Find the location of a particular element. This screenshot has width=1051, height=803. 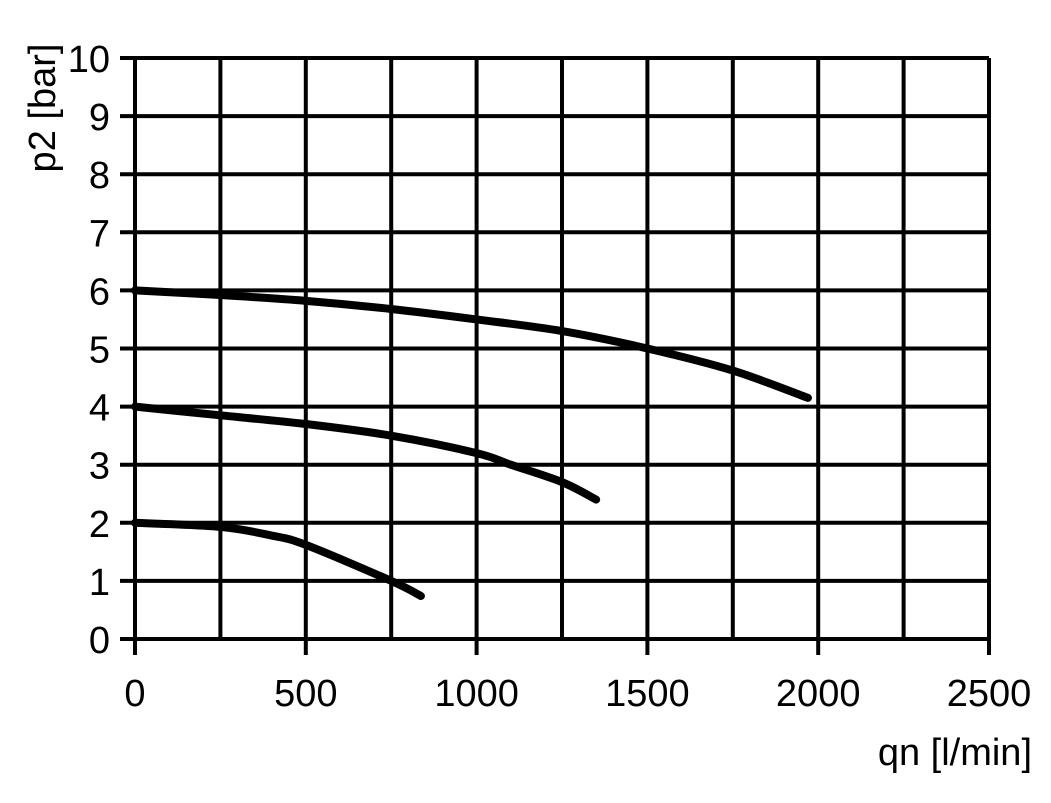

x-tick-label: 1000 is located at coordinates (476, 694).